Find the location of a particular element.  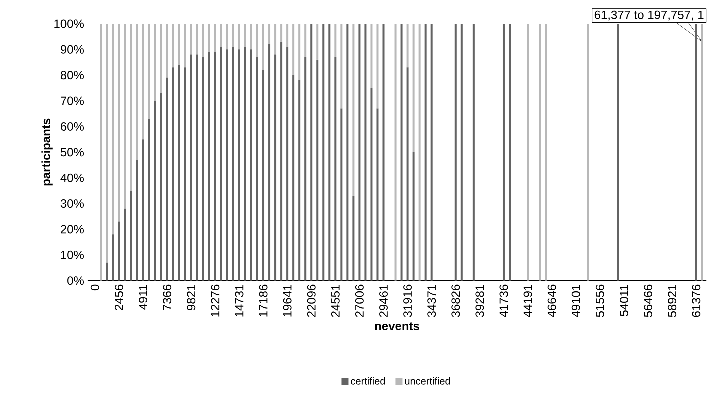

x-tick-label: 39281 is located at coordinates (480, 301).